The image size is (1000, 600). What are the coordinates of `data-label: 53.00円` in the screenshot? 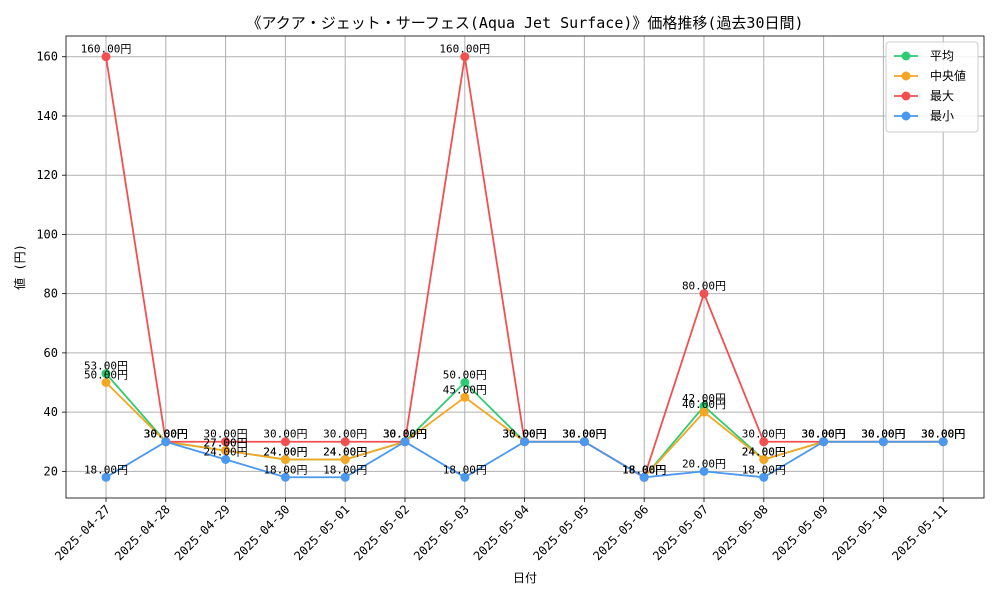 It's located at (106, 366).